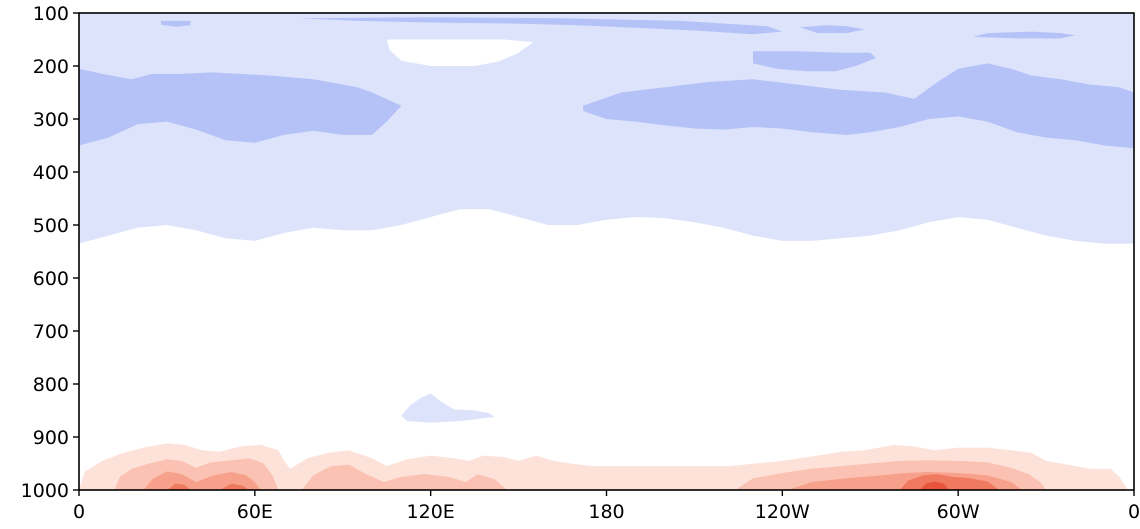 Image resolution: width=1140 pixels, height=529 pixels. I want to click on x-tick-label-4: 120W, so click(782, 512).